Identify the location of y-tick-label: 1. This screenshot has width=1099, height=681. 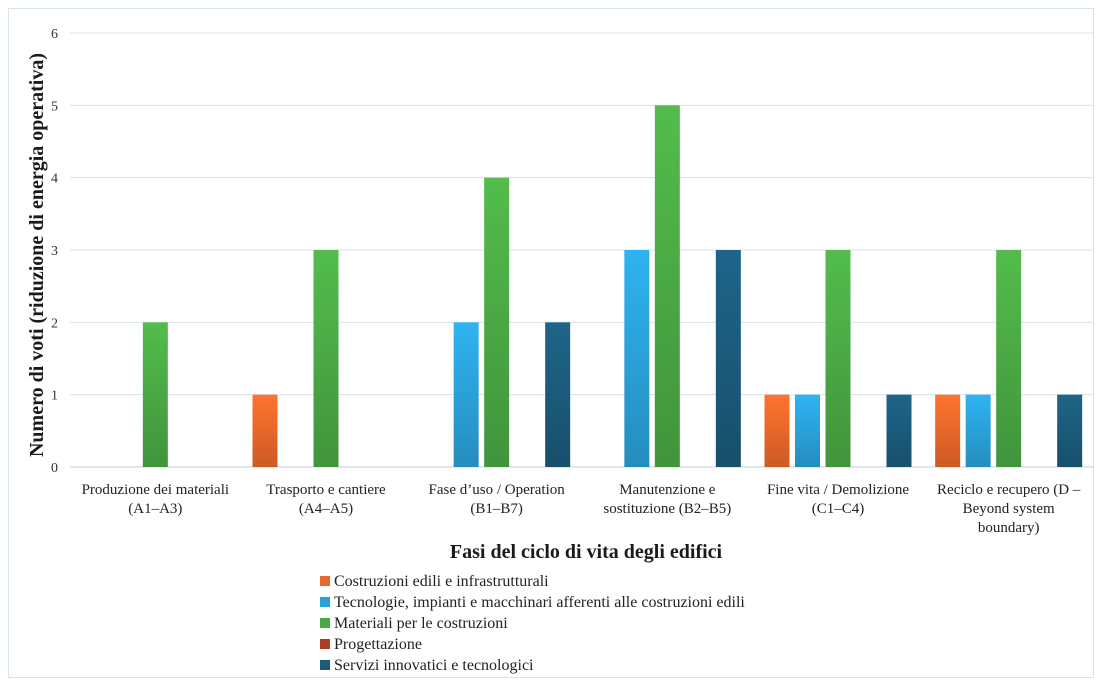
(54, 396).